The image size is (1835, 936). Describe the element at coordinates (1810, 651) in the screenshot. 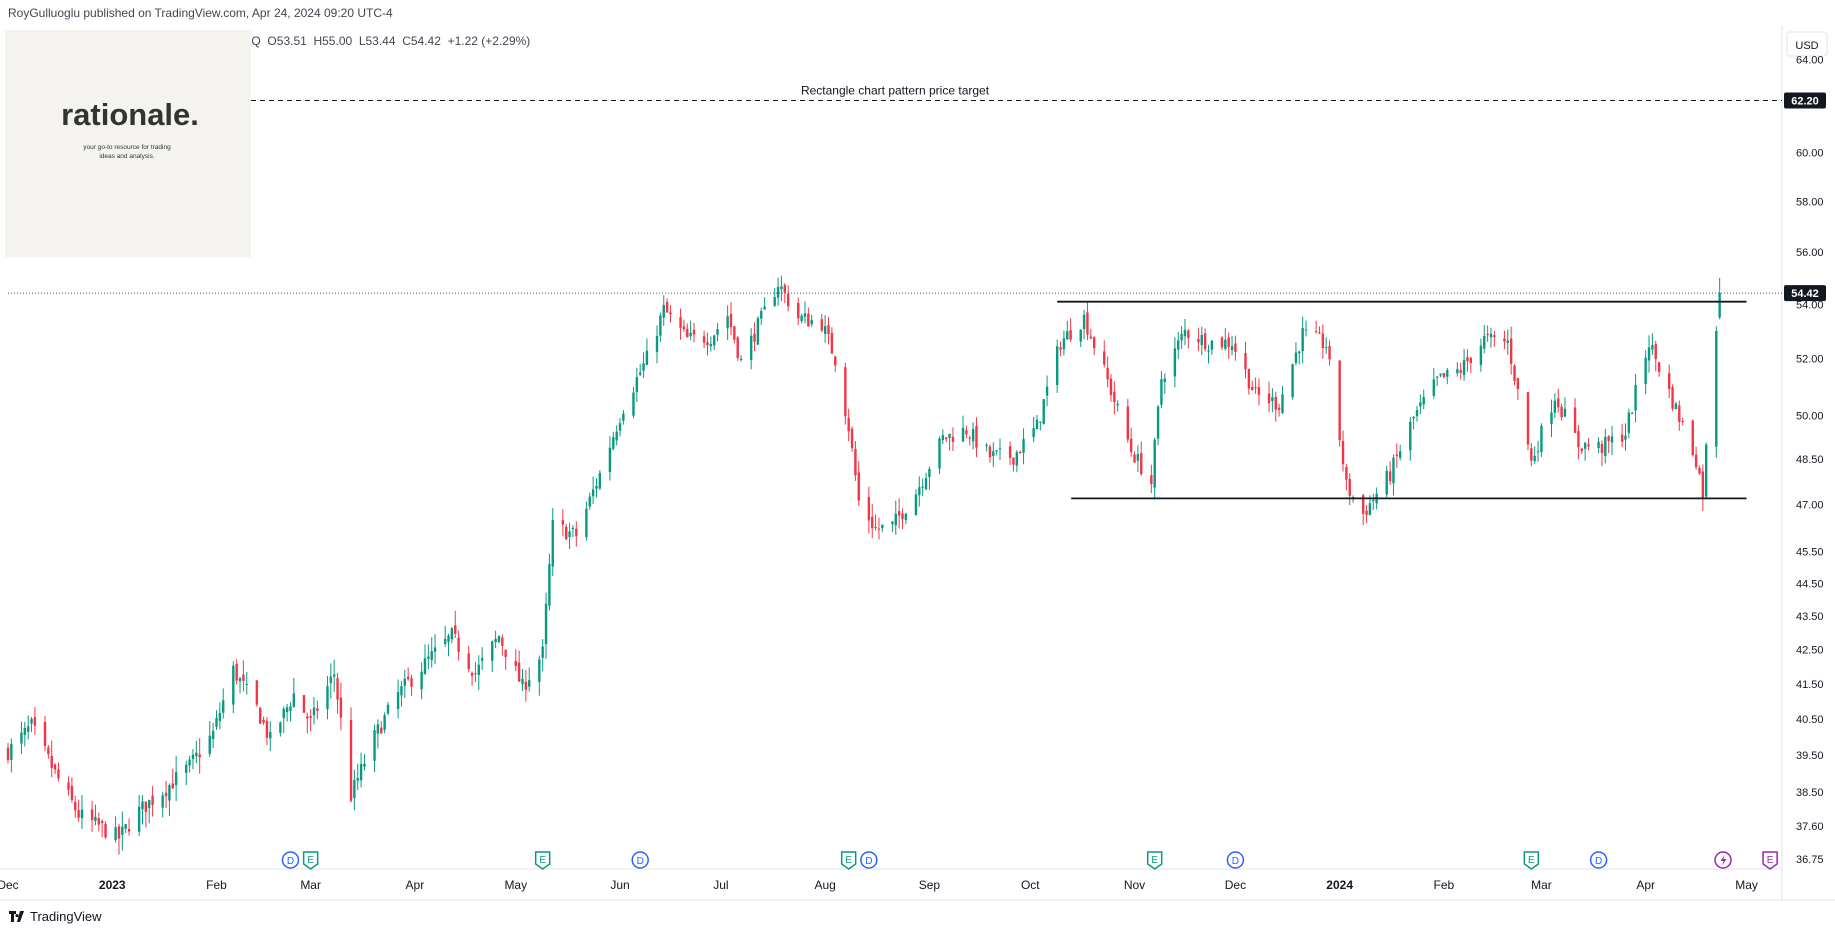

I see `price-tick-label: 42.50` at that location.